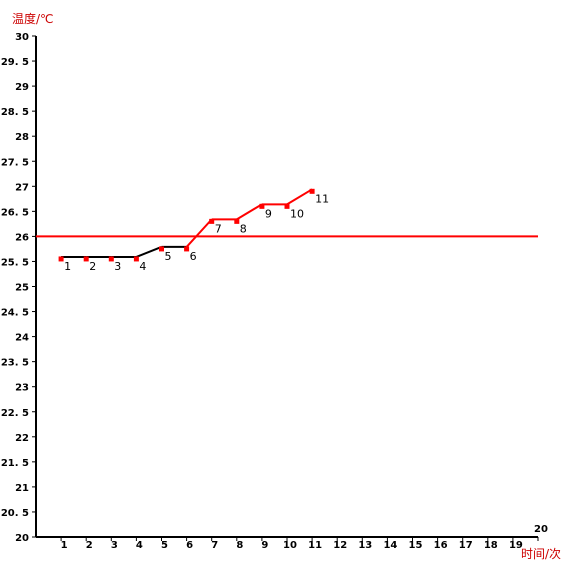 The image size is (573, 570). I want to click on x-tick-label: 20, so click(541, 529).